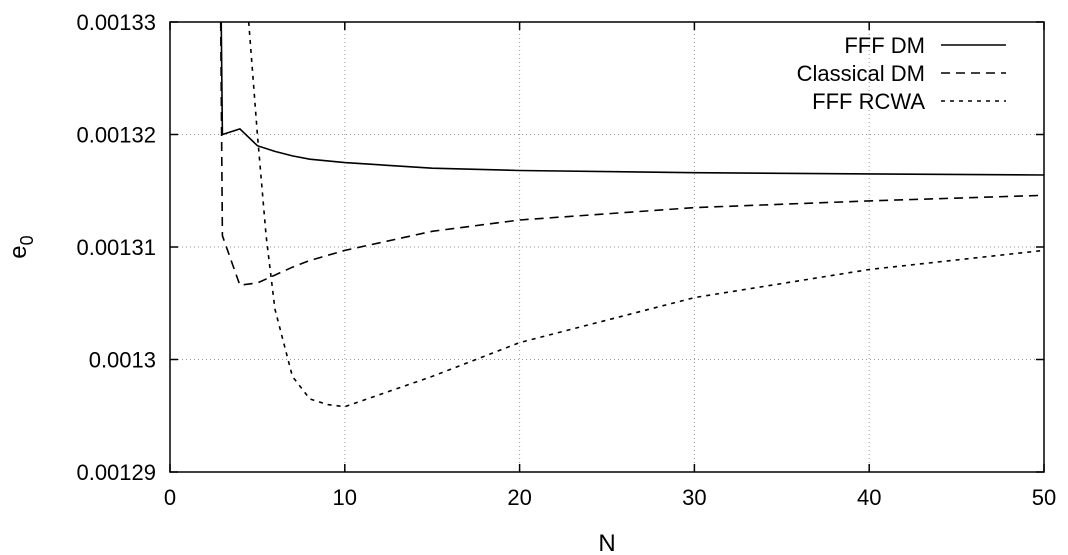  I want to click on x-tick-label: 50, so click(1044, 497).